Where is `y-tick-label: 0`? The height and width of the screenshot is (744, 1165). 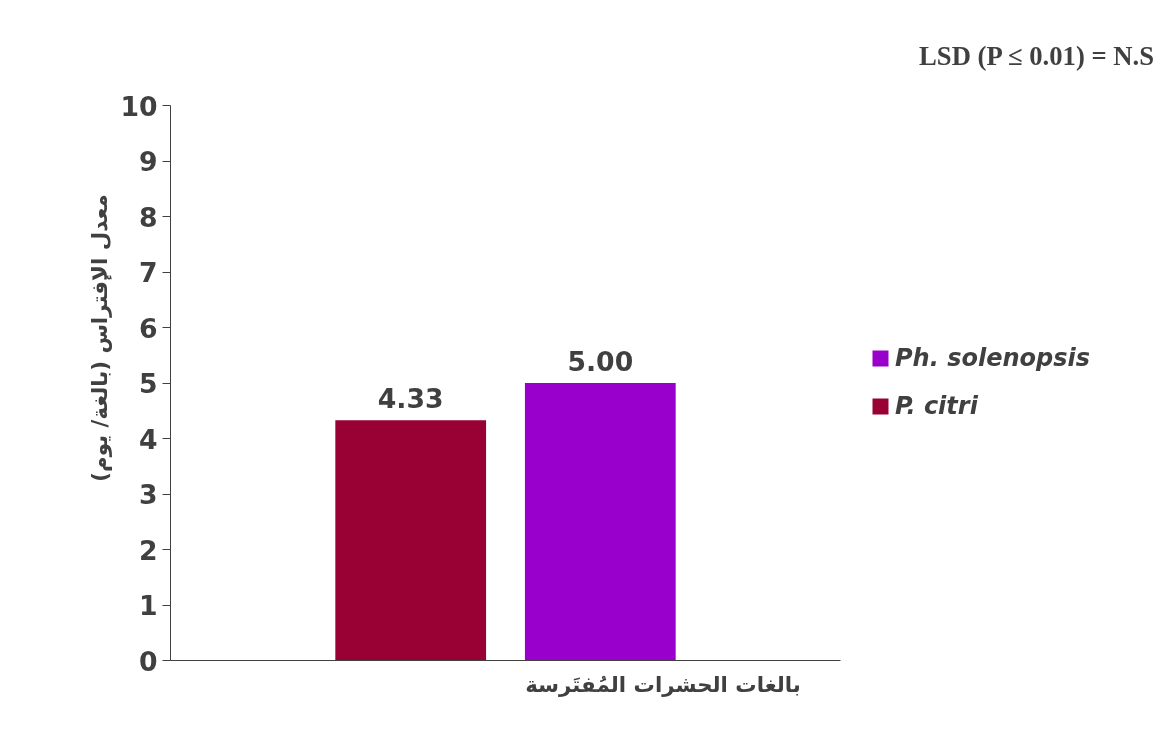
y-tick-label: 0 is located at coordinates (148, 661).